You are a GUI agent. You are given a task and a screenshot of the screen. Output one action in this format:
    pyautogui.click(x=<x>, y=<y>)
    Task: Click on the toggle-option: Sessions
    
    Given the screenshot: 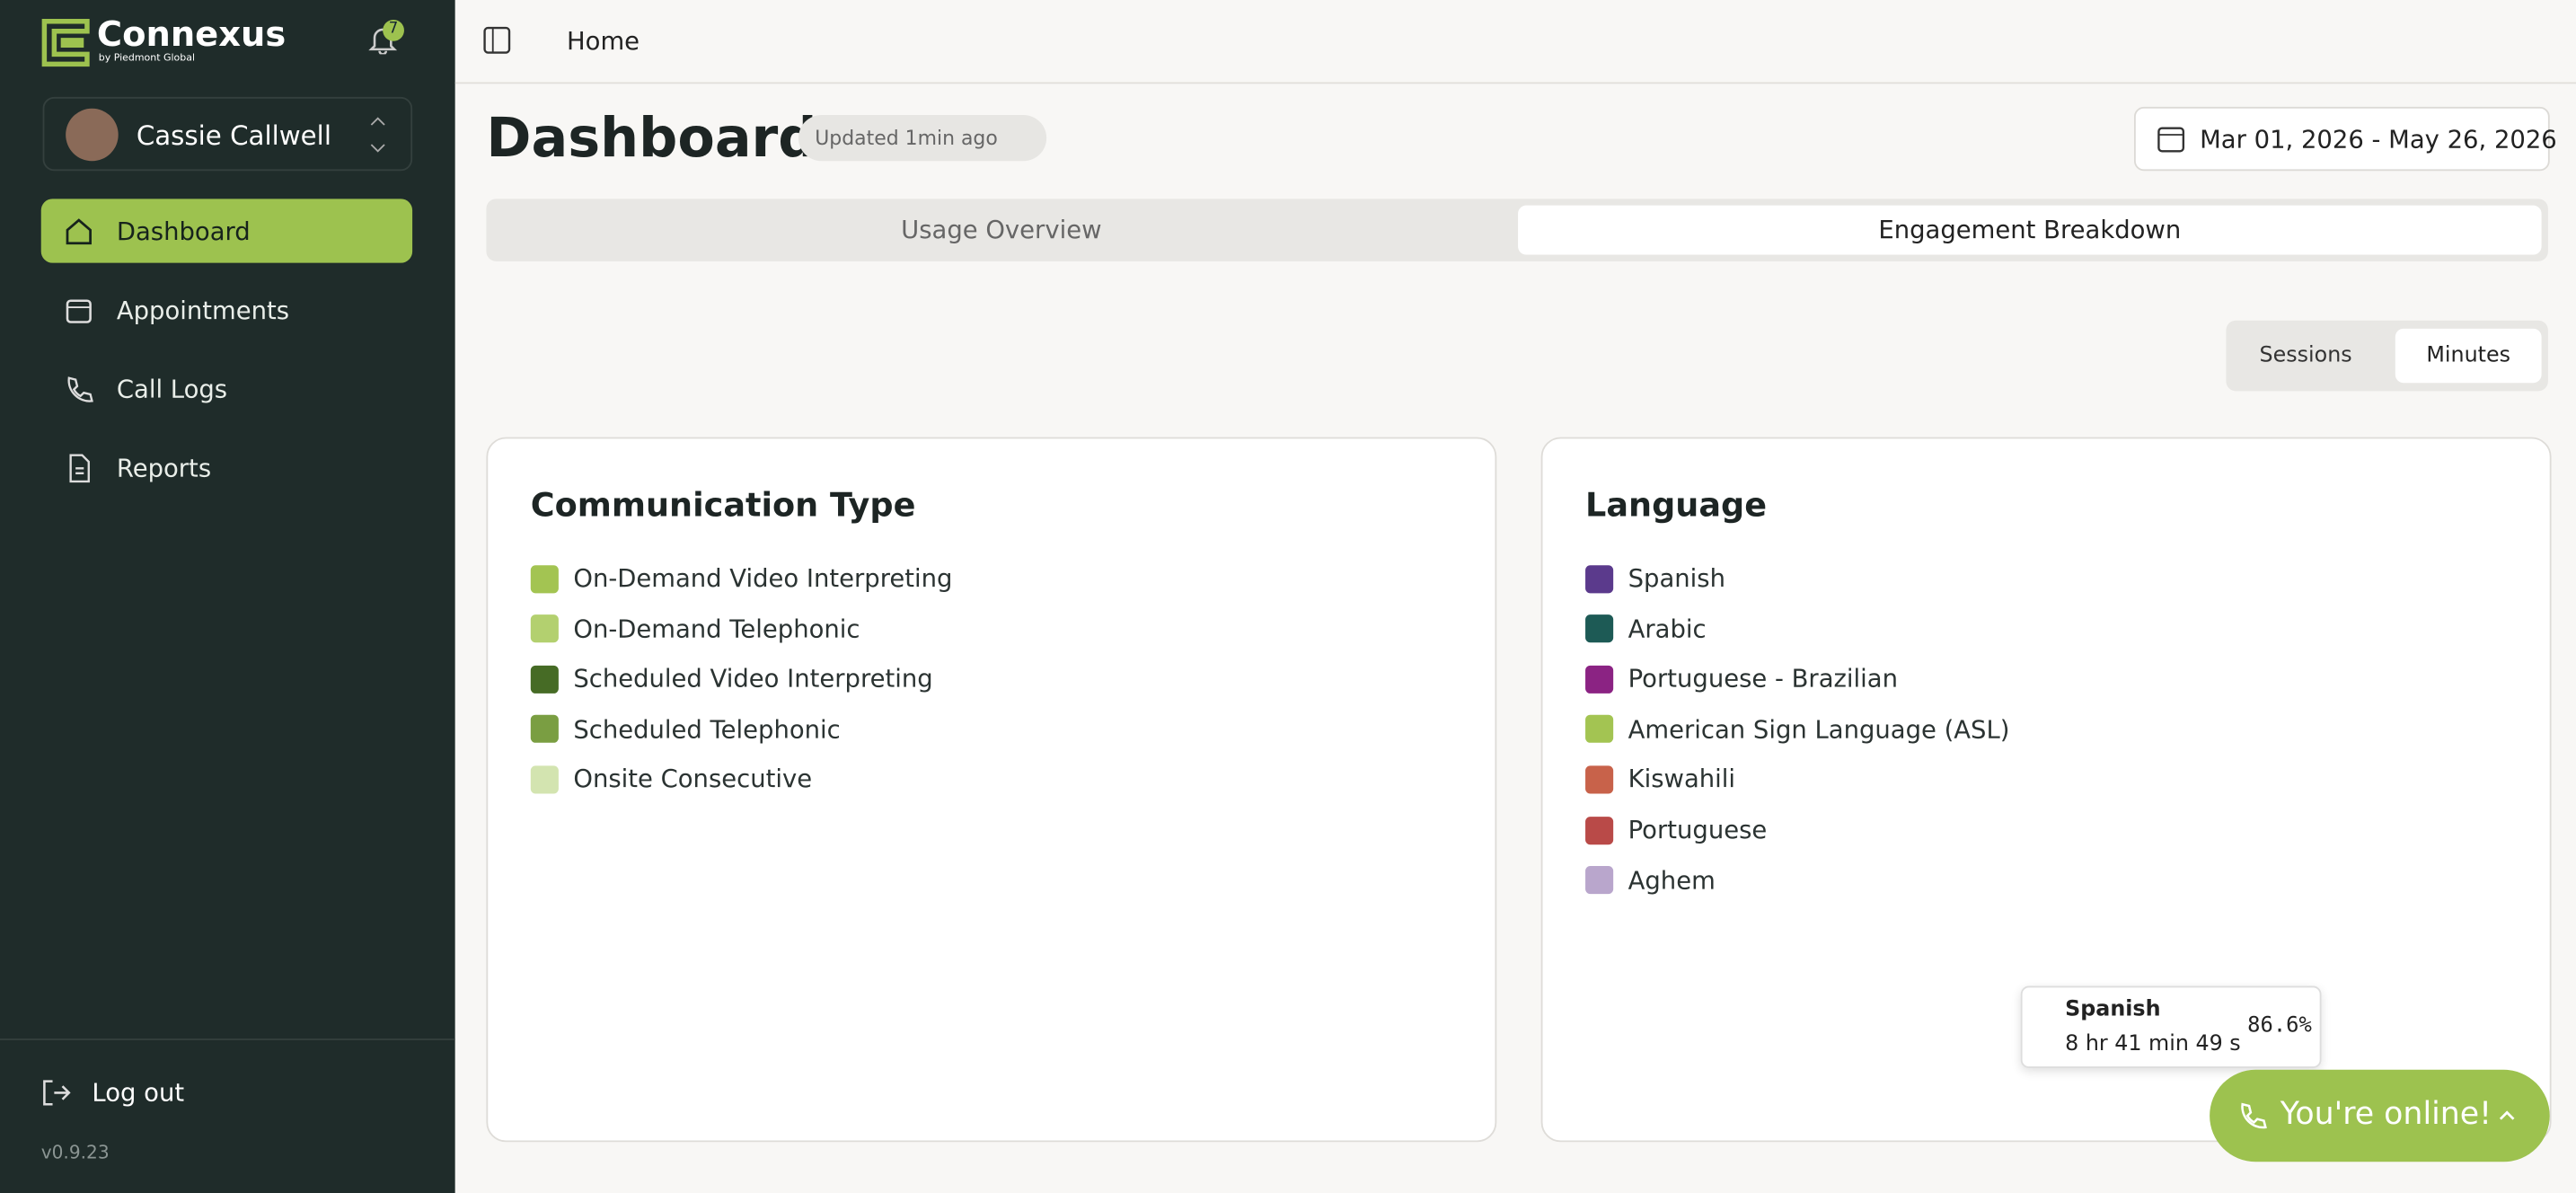 What is the action you would take?
    pyautogui.click(x=2305, y=356)
    